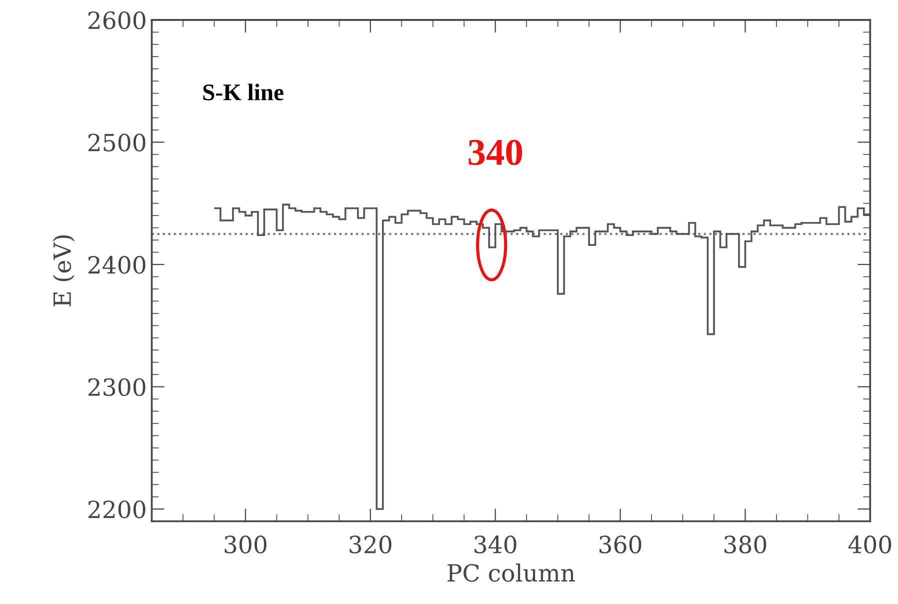 The width and height of the screenshot is (898, 604). What do you see at coordinates (243, 92) in the screenshot?
I see `annotation: S-K line` at bounding box center [243, 92].